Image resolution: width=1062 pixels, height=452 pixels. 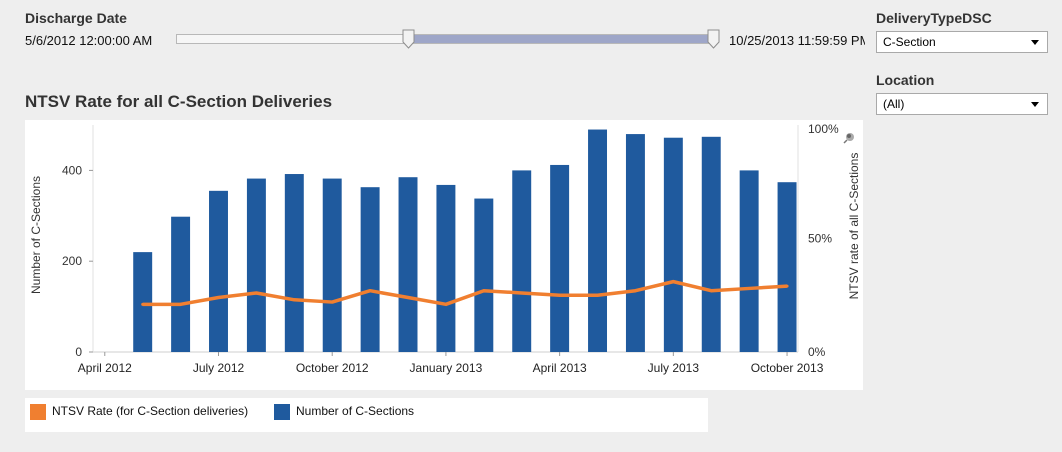 I want to click on date-range-slider-fill, so click(x=561, y=39).